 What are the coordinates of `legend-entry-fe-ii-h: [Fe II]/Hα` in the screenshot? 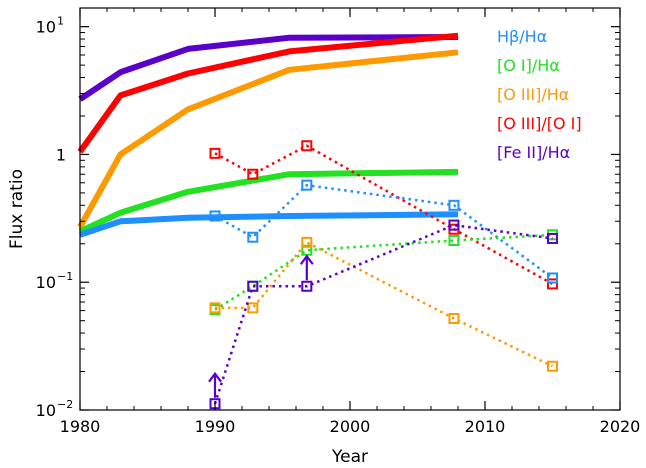 It's located at (533, 152).